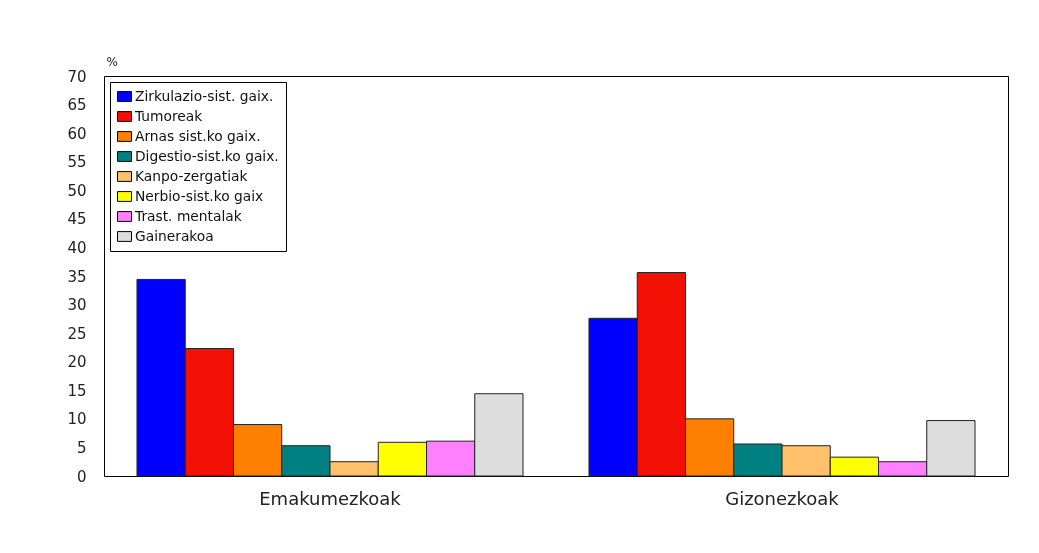  Describe the element at coordinates (77, 305) in the screenshot. I see `y-tick-label: 30` at that location.